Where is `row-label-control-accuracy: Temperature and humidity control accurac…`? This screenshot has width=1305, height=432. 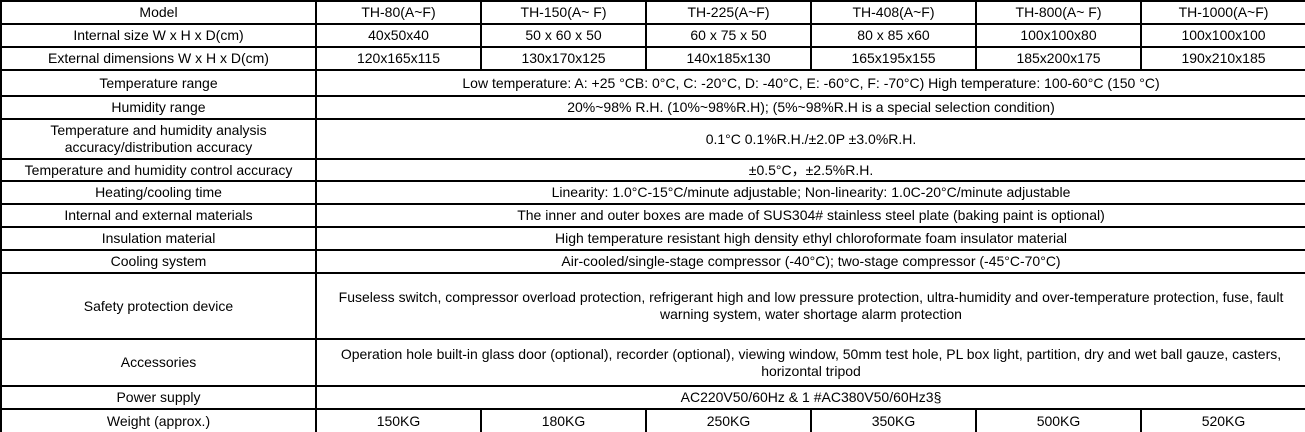 row-label-control-accuracy: Temperature and humidity control accurac… is located at coordinates (158, 170).